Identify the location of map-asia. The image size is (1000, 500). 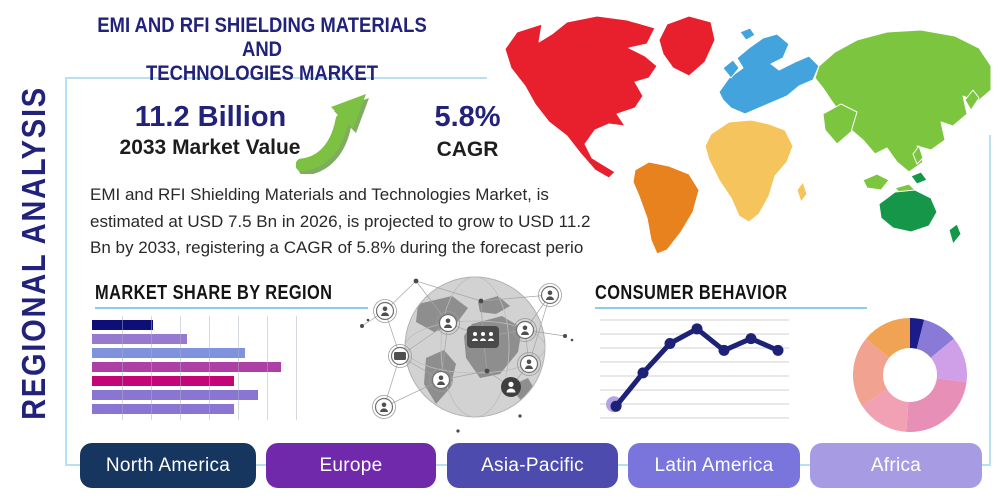
(903, 101).